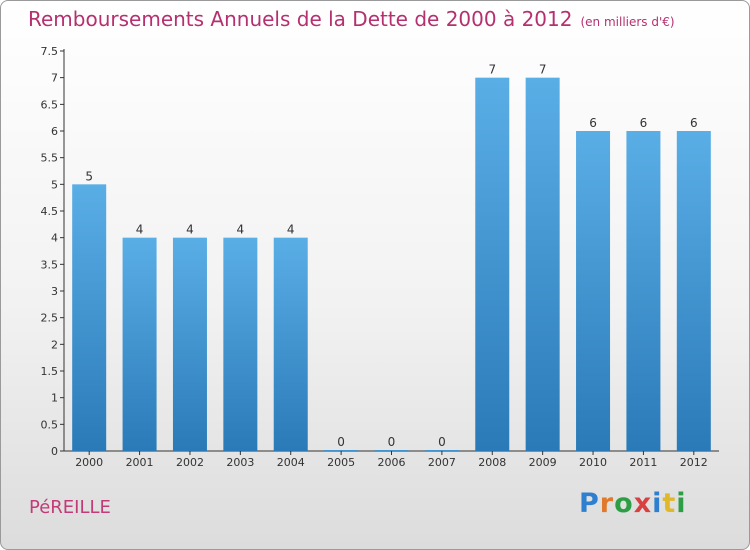 The width and height of the screenshot is (750, 550). I want to click on y-tick-label: 0.5, so click(50, 424).